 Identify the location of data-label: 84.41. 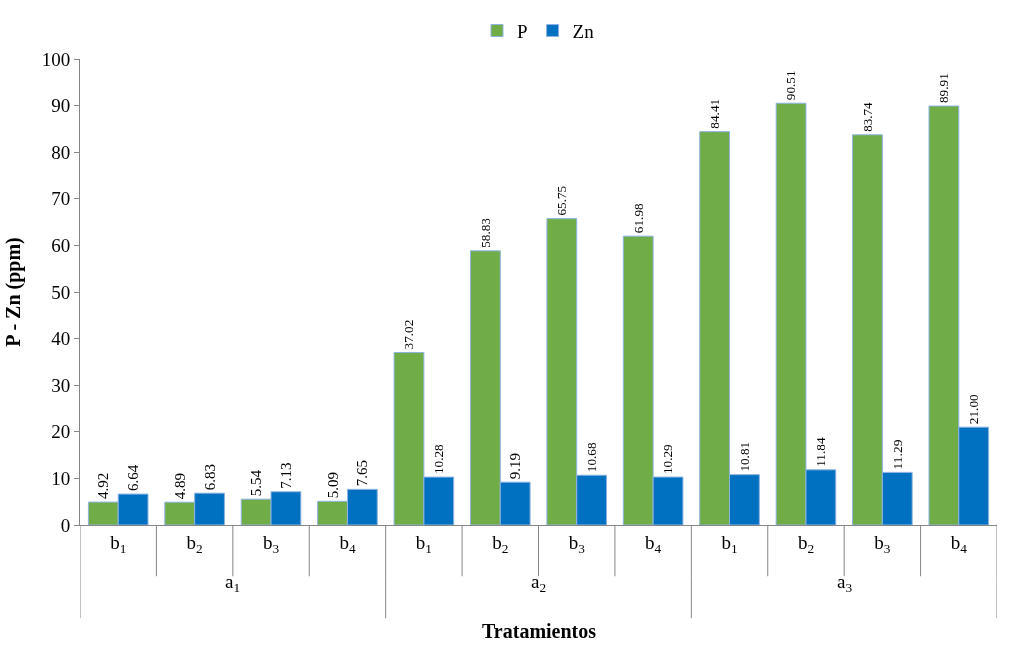
(715, 113).